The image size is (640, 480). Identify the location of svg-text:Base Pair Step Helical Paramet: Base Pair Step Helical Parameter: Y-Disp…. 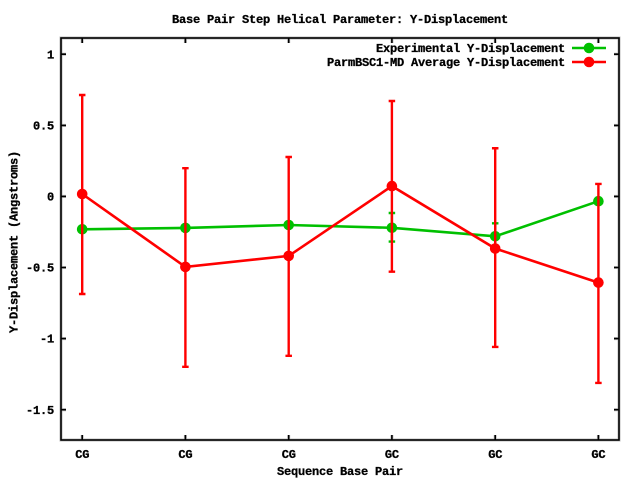
(340, 20).